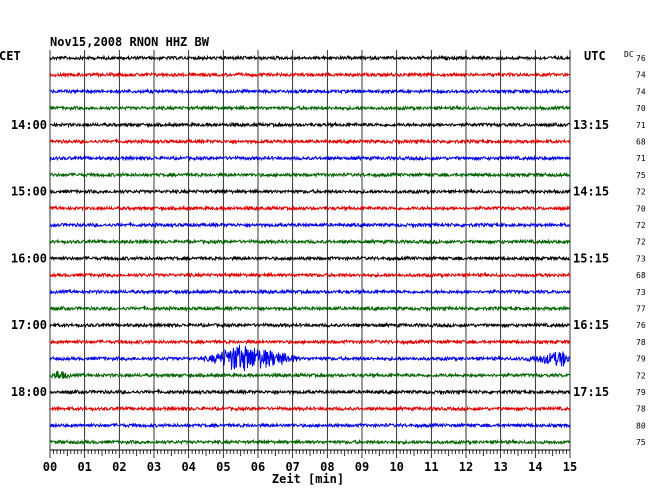 The height and width of the screenshot is (494, 650). Describe the element at coordinates (570, 467) in the screenshot. I see `x-tick-label: 15` at that location.